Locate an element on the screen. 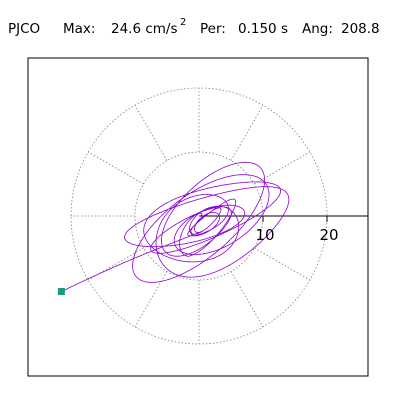 This screenshot has height=400, width=400. tick-labels: 10 20 is located at coordinates (296, 235).